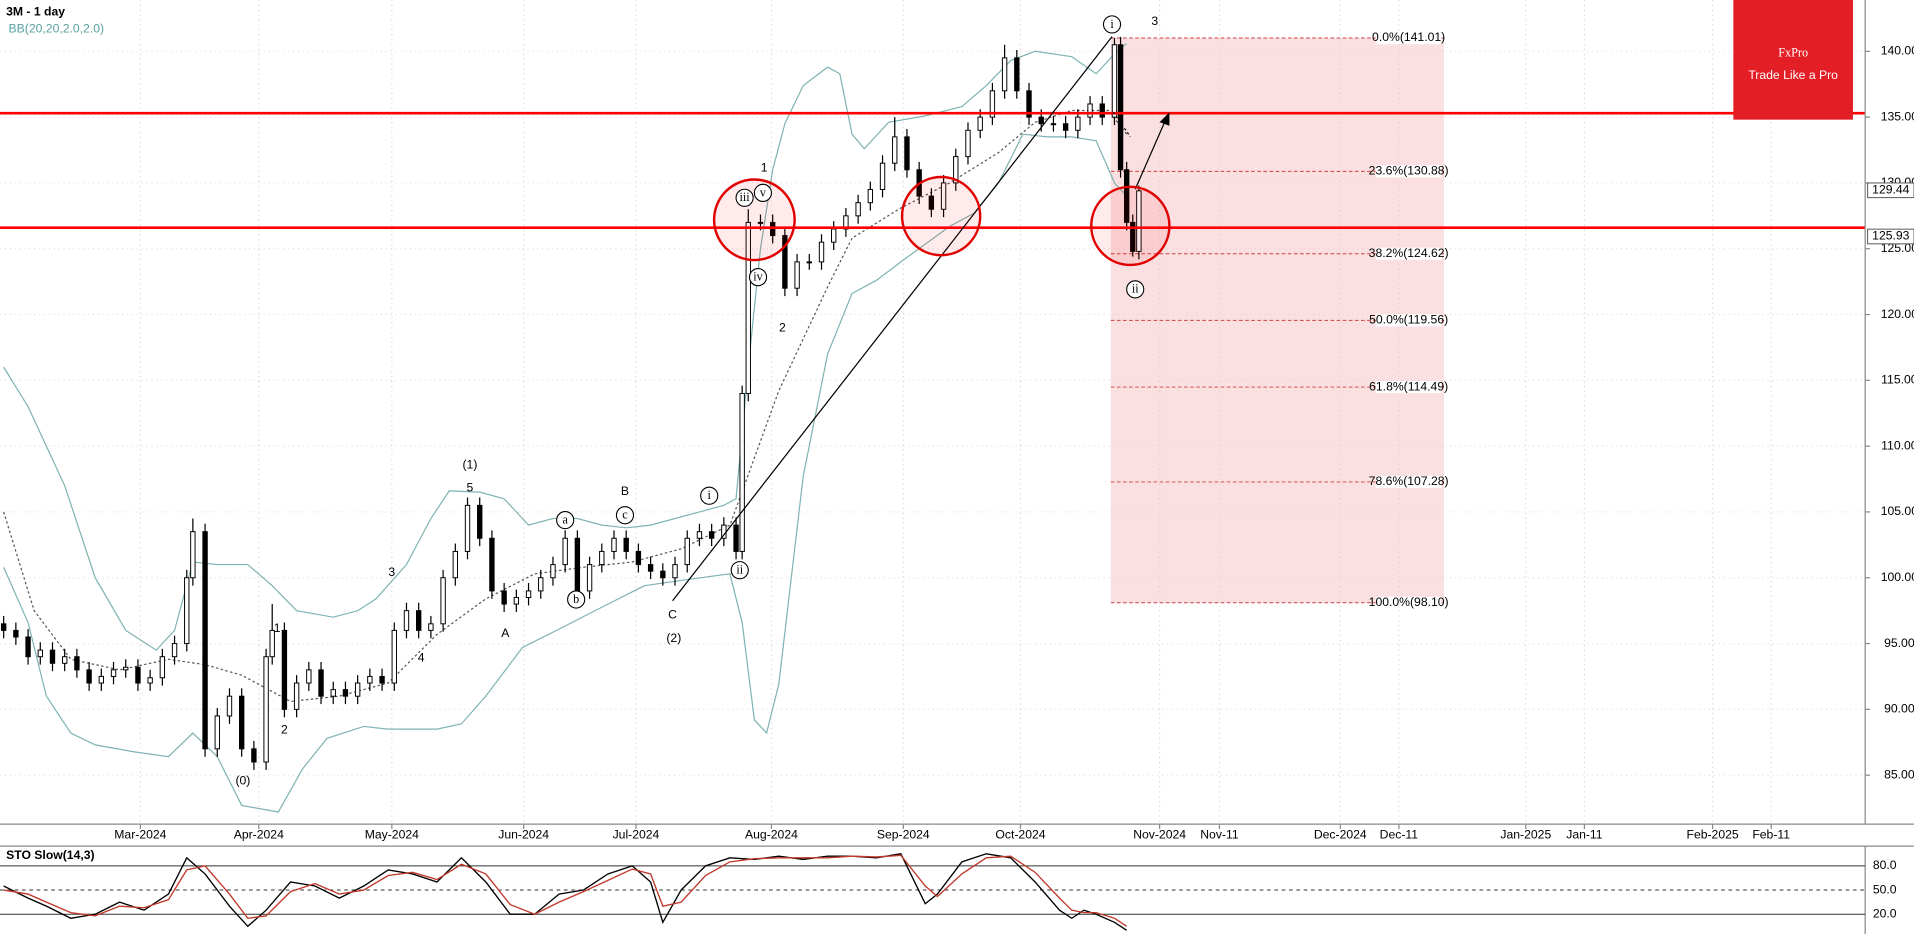 The image size is (1914, 934). I want to click on osc-line, so click(565, 892).